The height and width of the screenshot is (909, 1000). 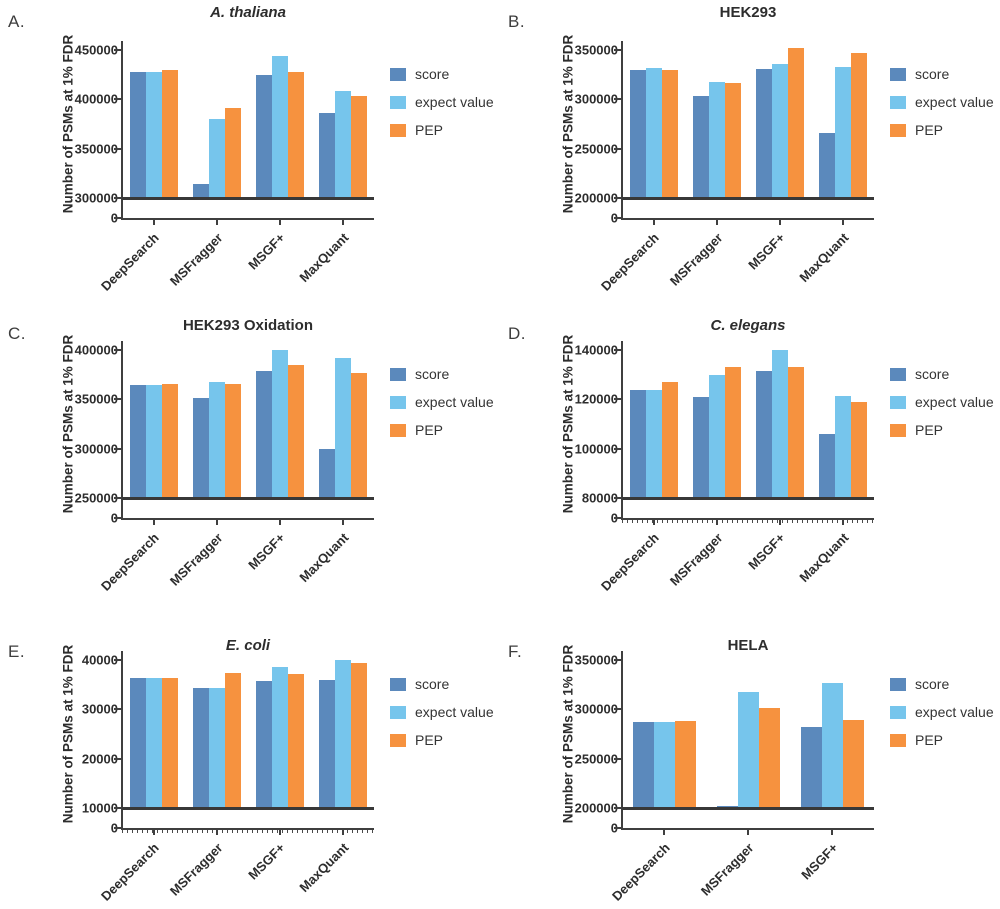 What do you see at coordinates (929, 430) in the screenshot?
I see `legend-label: PEP` at bounding box center [929, 430].